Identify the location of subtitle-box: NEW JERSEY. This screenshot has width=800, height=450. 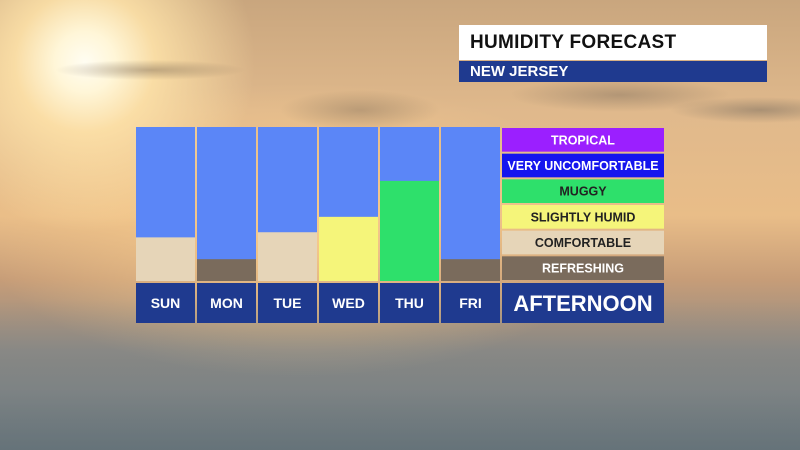
(613, 71).